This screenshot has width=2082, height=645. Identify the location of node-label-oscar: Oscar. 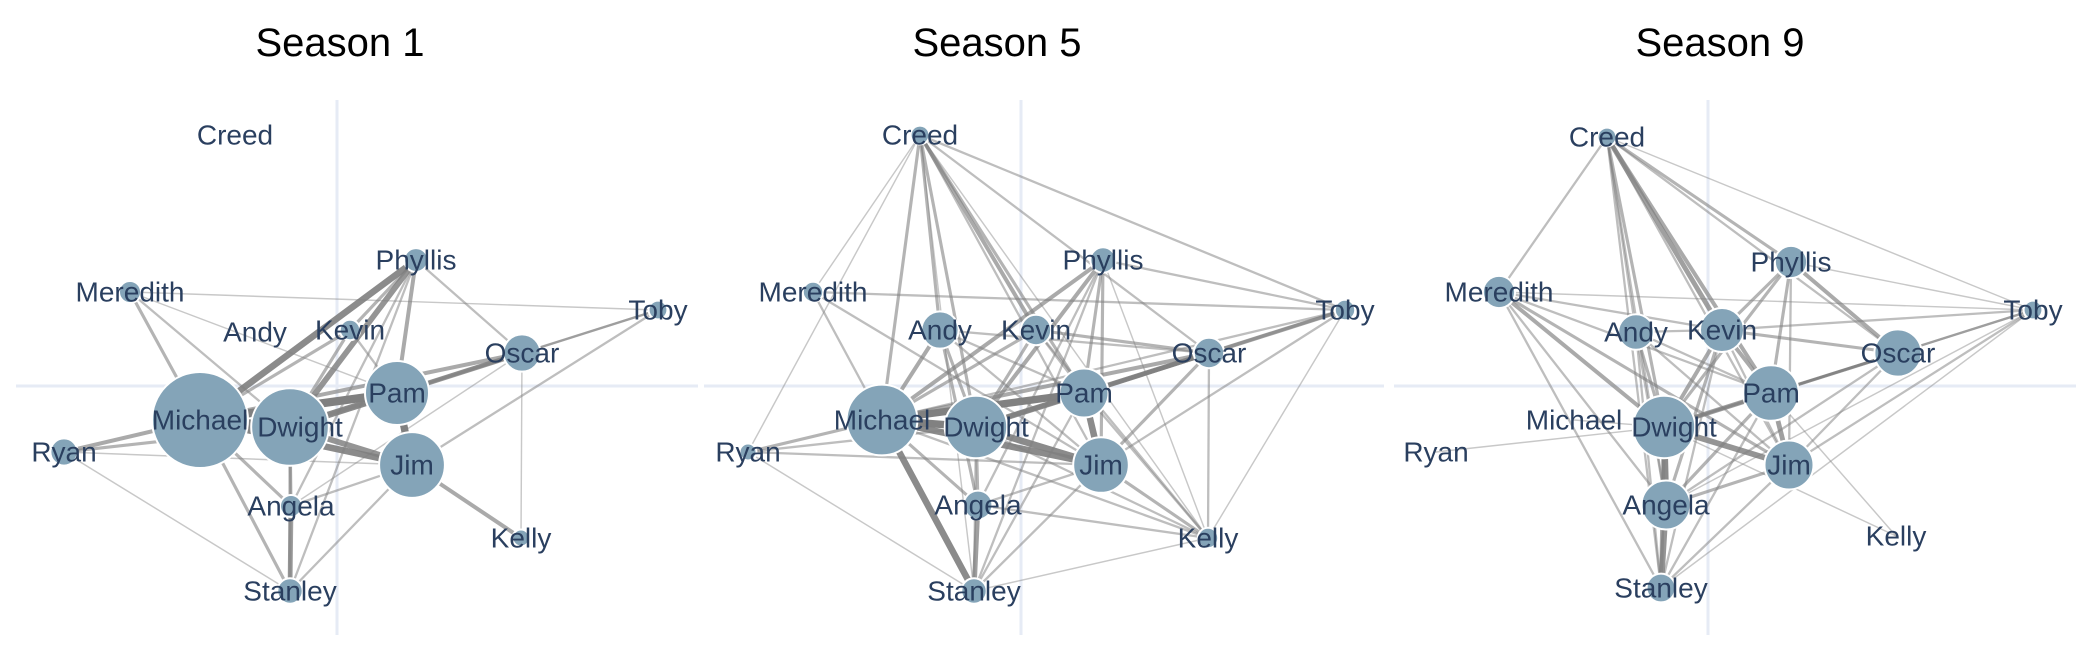
(1209, 353).